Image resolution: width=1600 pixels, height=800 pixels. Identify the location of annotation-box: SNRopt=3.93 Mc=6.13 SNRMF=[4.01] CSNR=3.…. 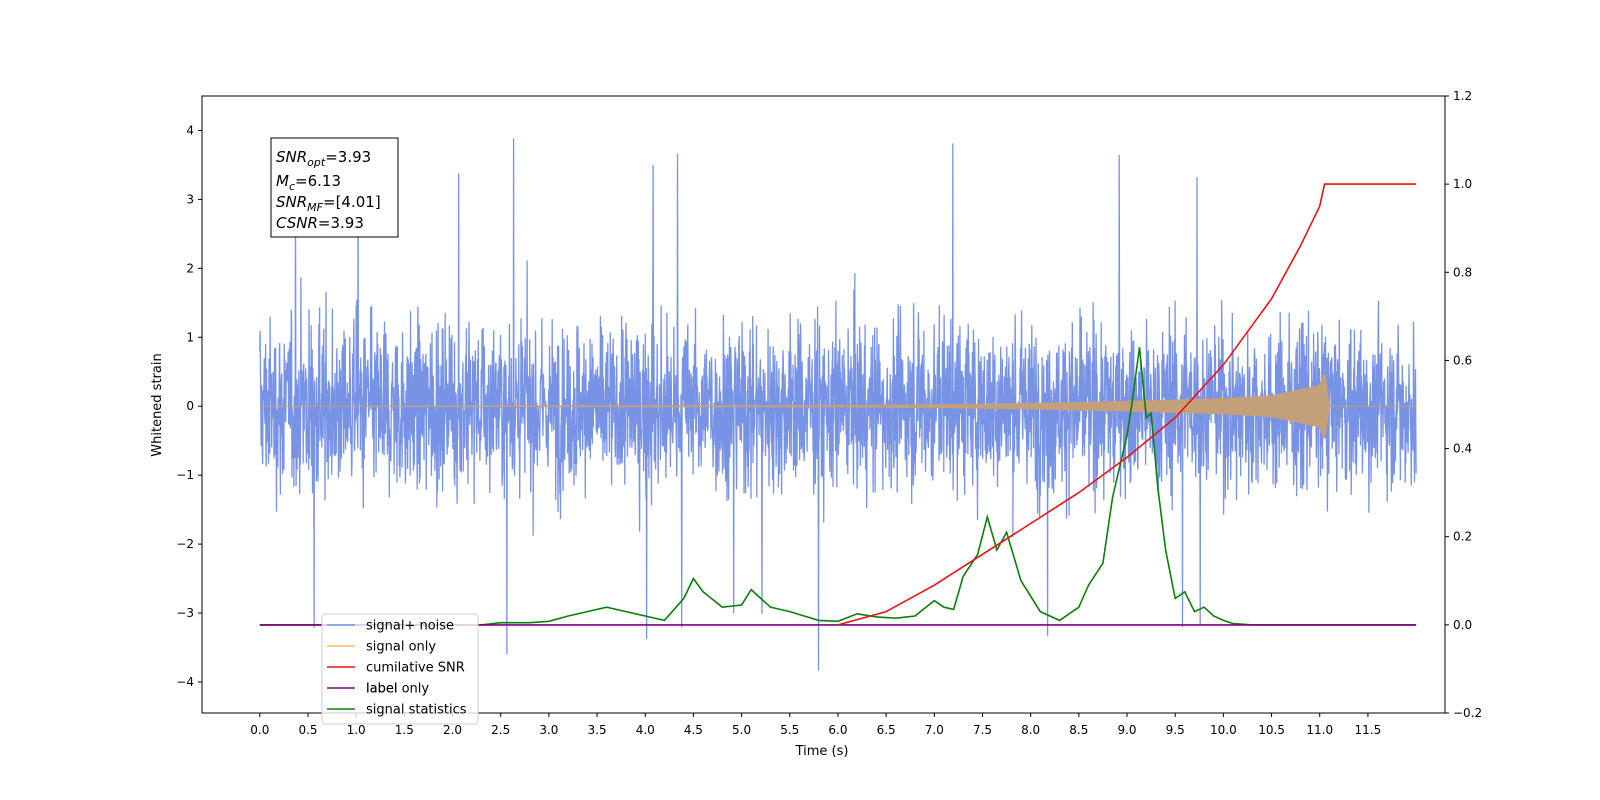
(334, 187).